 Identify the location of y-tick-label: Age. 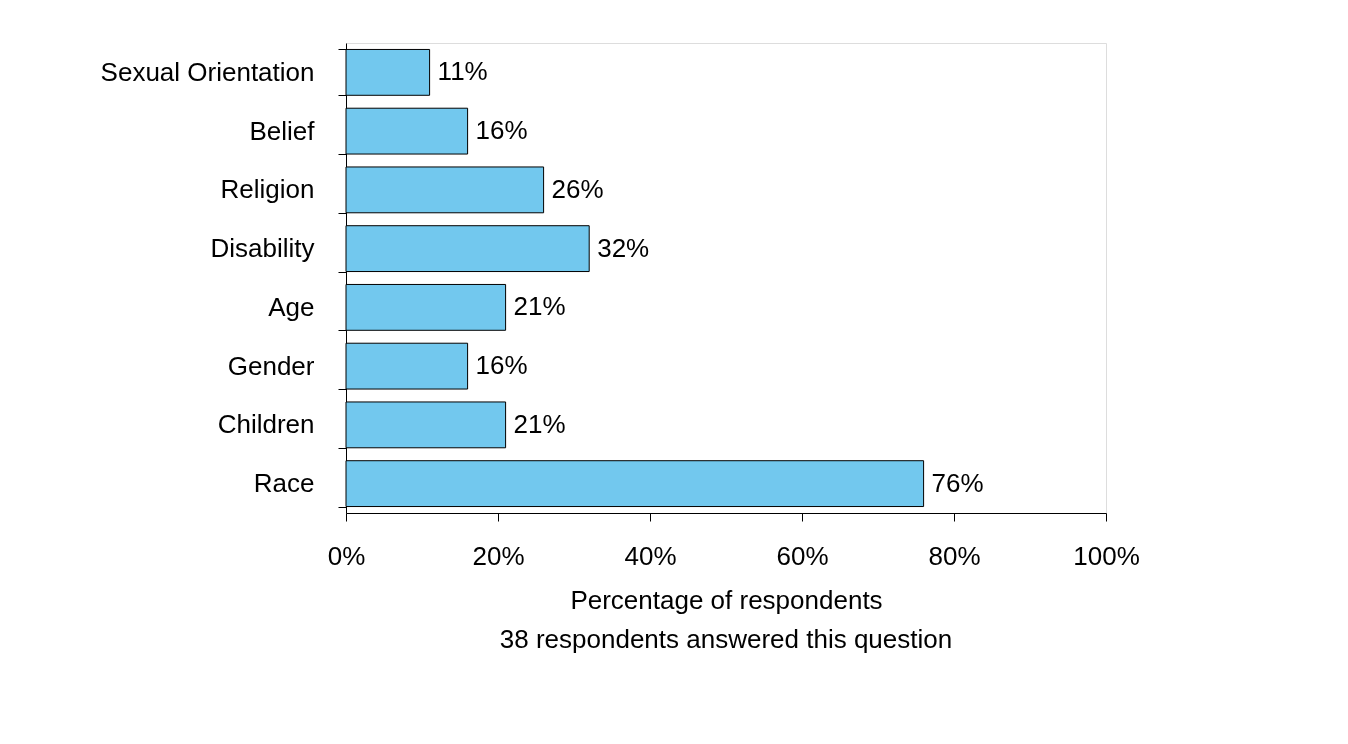
(291, 306).